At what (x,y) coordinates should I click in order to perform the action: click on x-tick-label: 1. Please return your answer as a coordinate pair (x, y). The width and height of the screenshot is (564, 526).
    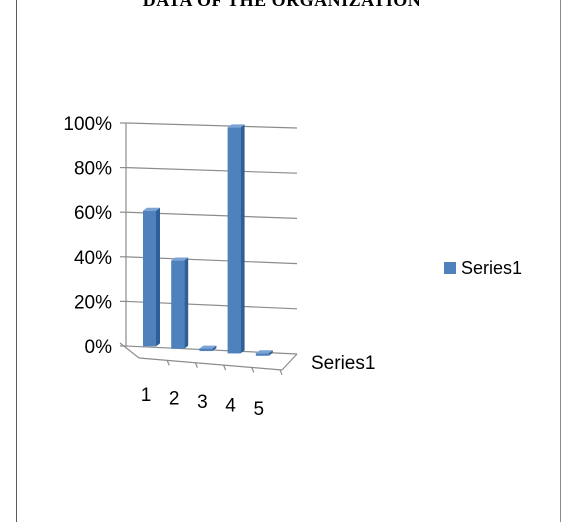
    Looking at the image, I should click on (146, 395).